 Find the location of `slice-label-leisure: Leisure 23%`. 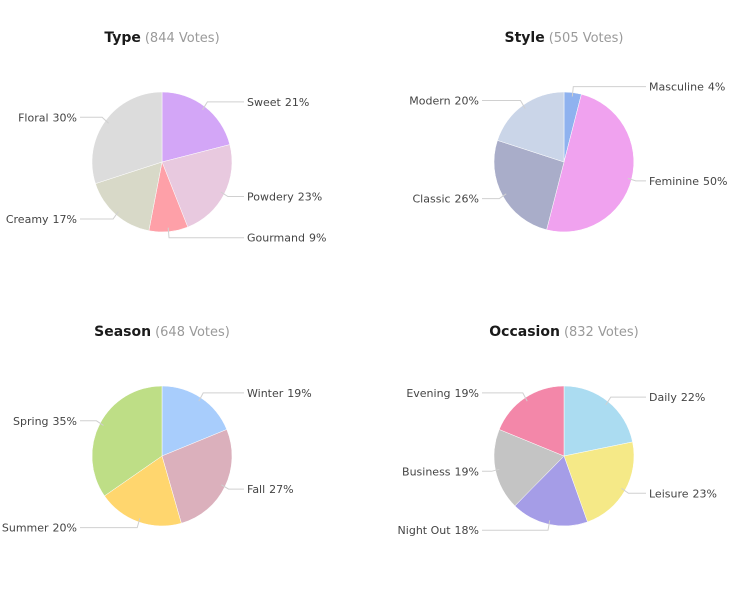

slice-label-leisure: Leisure 23% is located at coordinates (683, 493).